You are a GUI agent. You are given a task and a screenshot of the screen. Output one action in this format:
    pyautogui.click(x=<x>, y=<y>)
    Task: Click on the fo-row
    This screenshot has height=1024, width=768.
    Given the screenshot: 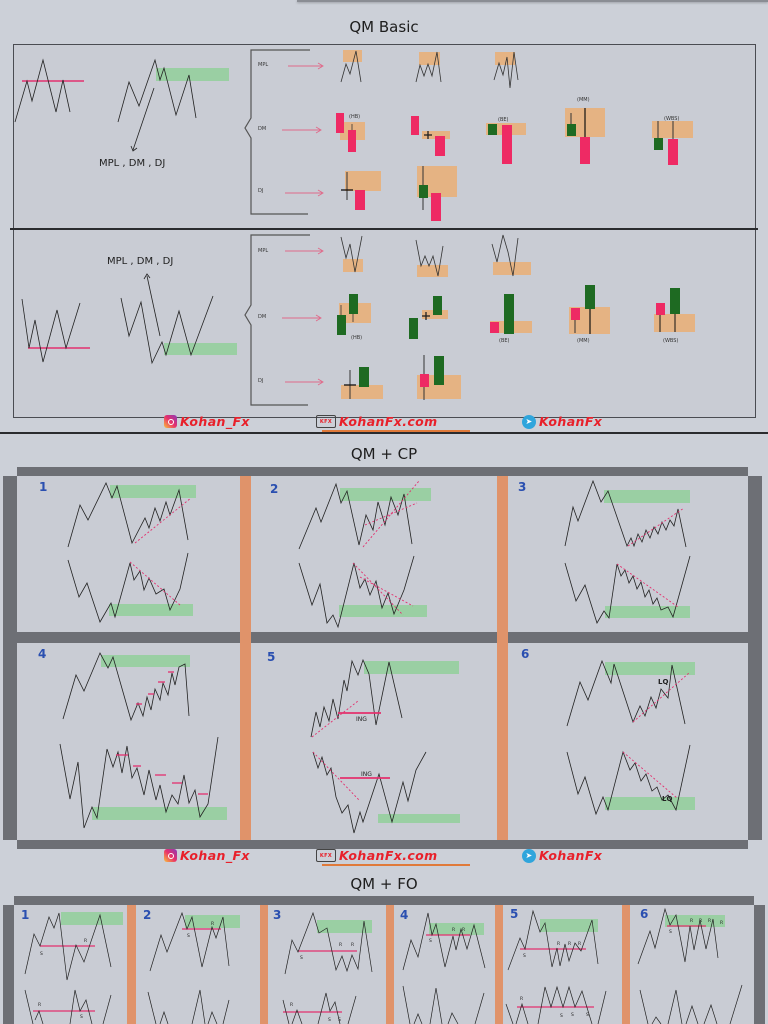 What is the action you would take?
    pyautogui.click(x=384, y=964)
    